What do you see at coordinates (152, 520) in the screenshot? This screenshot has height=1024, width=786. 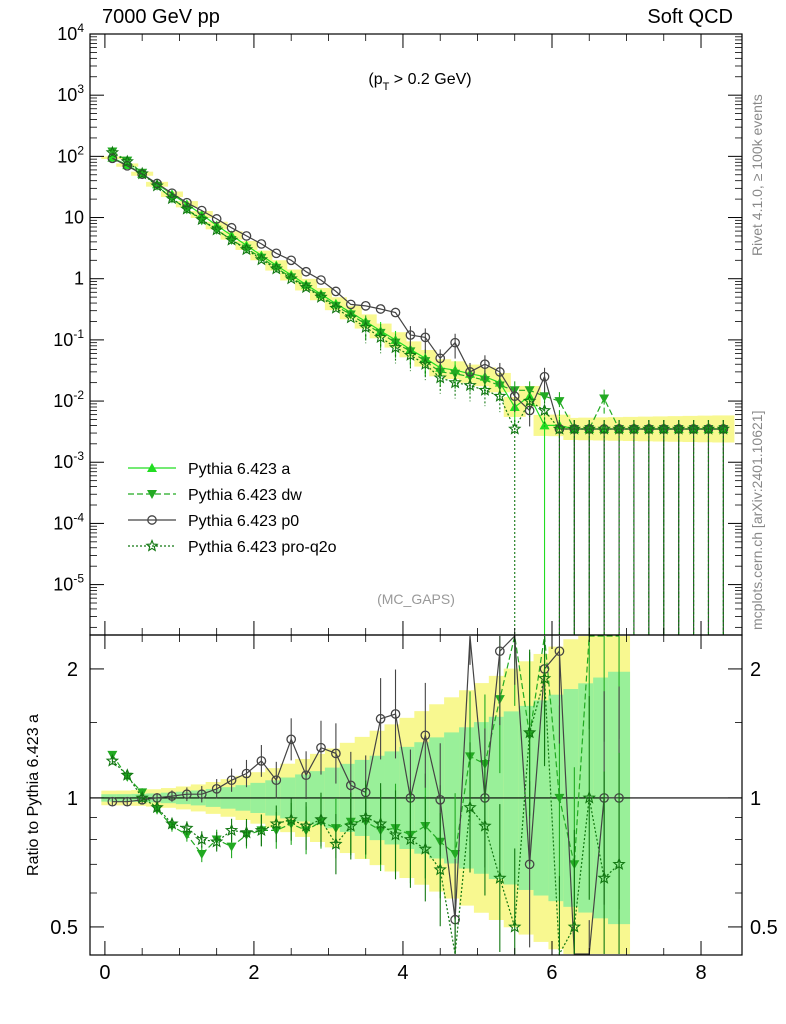 I see `legend-marker-p0` at bounding box center [152, 520].